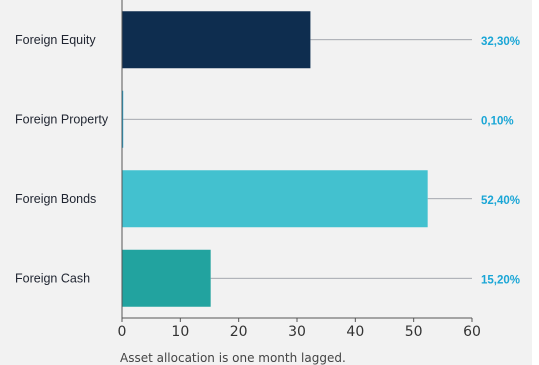 Image resolution: width=539 pixels, height=365 pixels. What do you see at coordinates (239, 332) in the screenshot?
I see `x-tick-label: 20` at bounding box center [239, 332].